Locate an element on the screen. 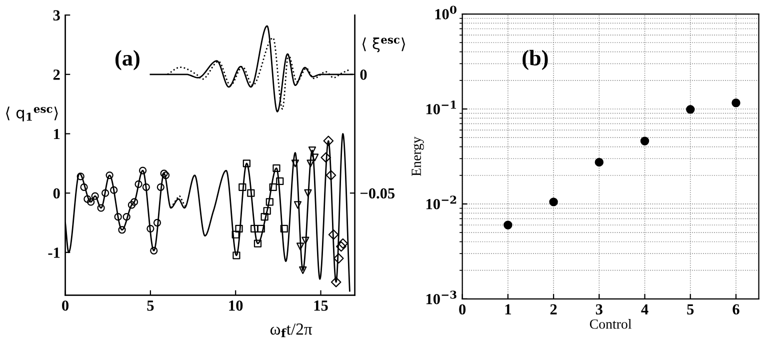  y-tick-label: 10$^{−3}$ is located at coordinates (441, 297).